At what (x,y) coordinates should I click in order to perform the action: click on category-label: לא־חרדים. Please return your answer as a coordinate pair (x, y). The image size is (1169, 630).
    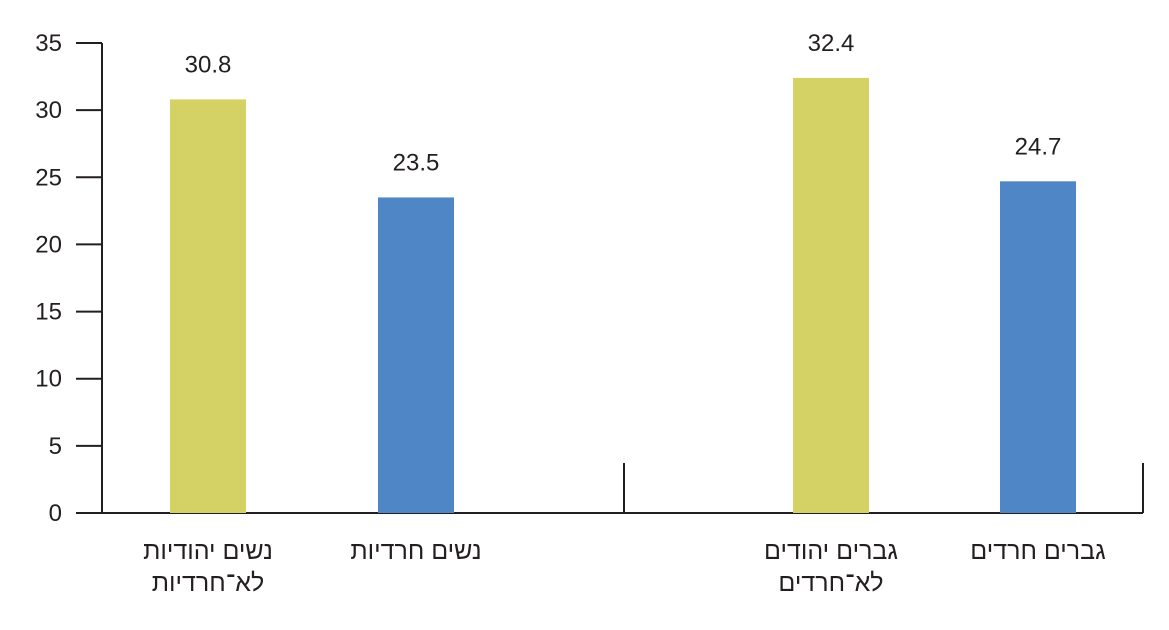
    Looking at the image, I should click on (830, 583).